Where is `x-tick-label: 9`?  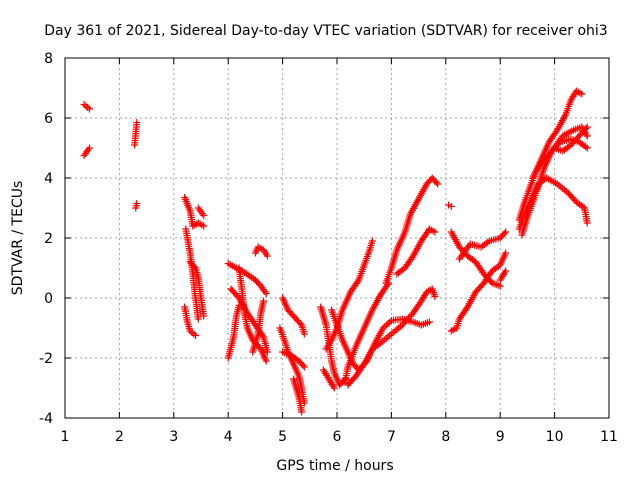 x-tick-label: 9 is located at coordinates (500, 437).